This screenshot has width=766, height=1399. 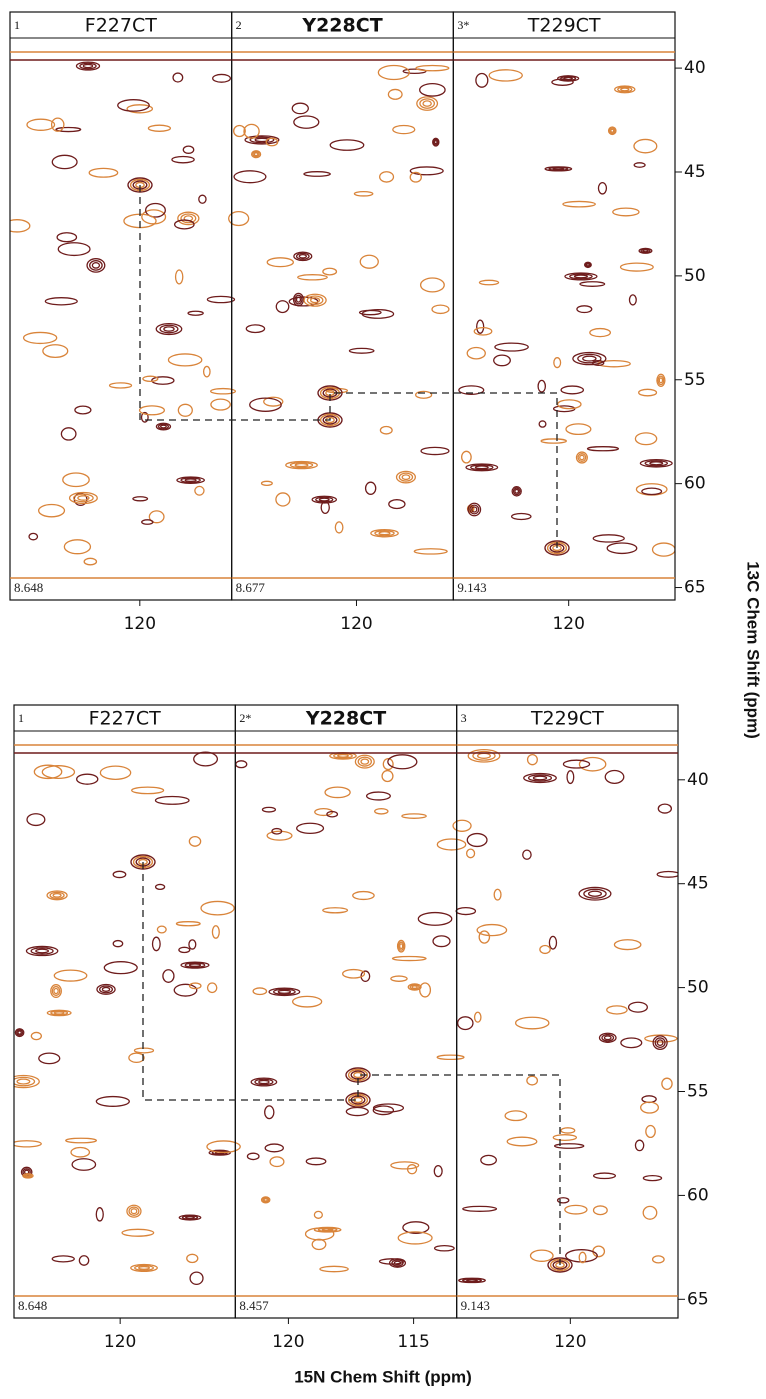 What do you see at coordinates (698, 884) in the screenshot?
I see `y-tick-label: 45` at bounding box center [698, 884].